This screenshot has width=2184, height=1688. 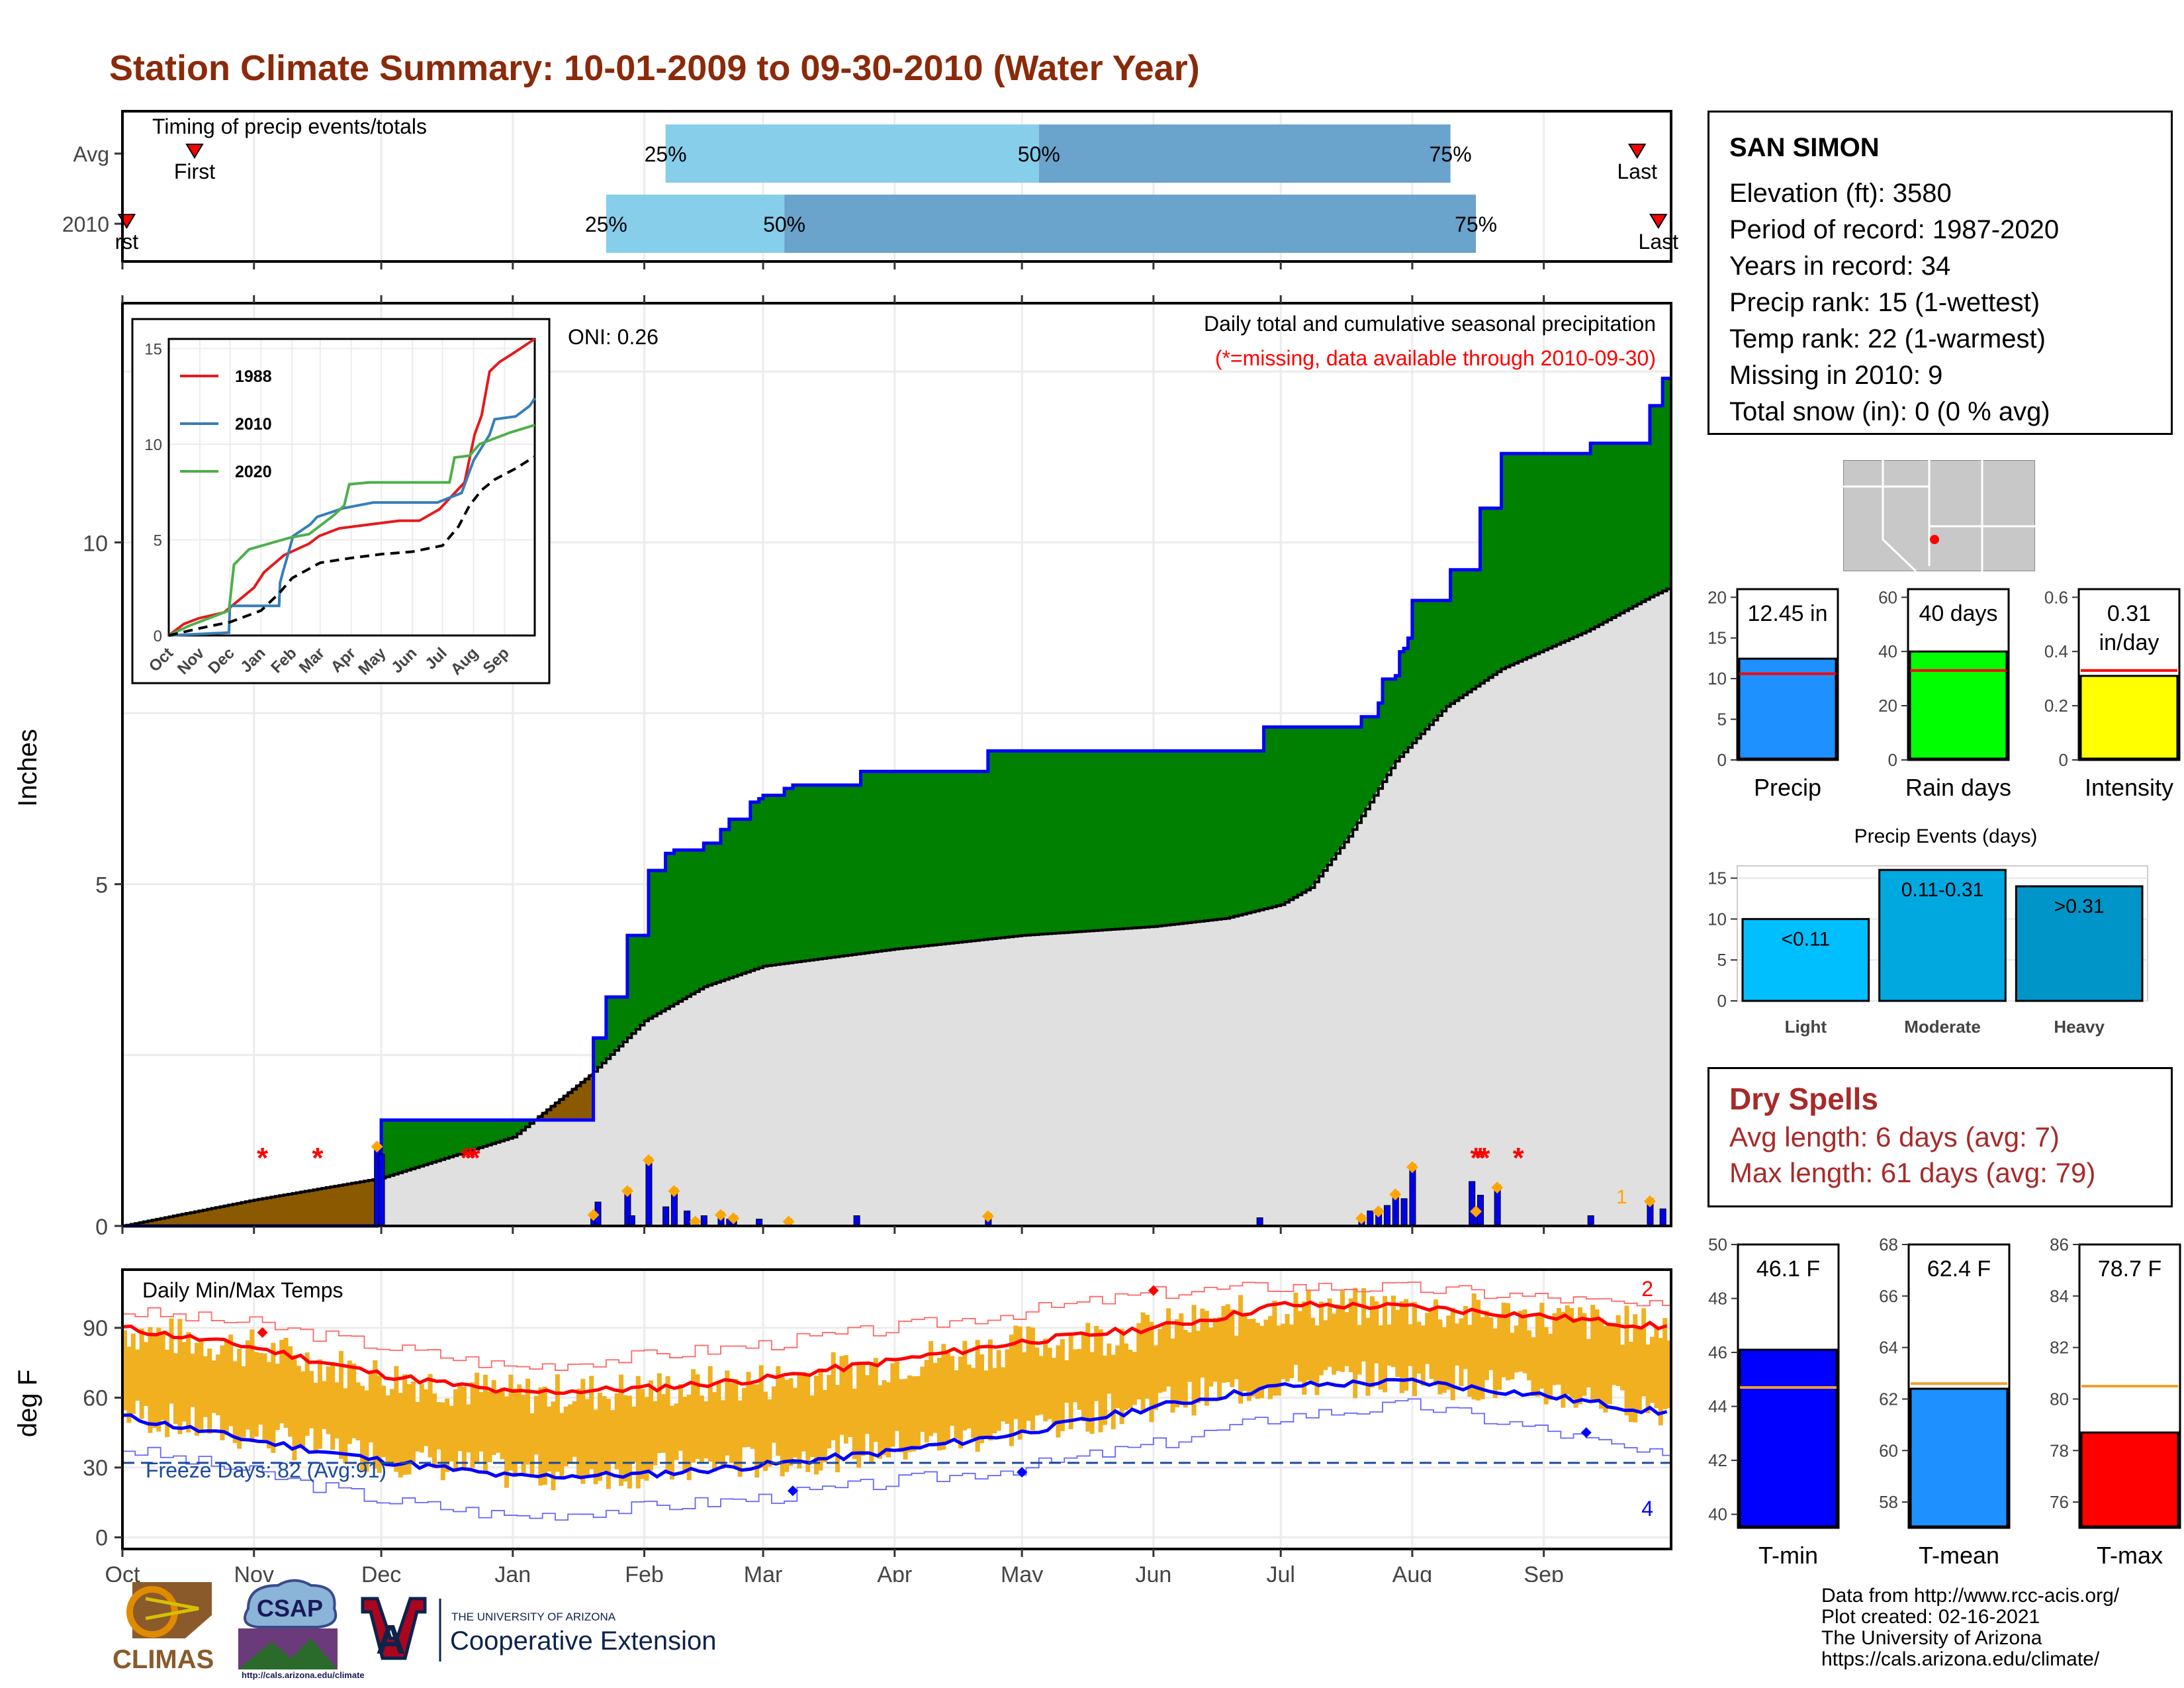 What do you see at coordinates (1892, 760) in the screenshot?
I see `summary-ytick-label-Rain days-0: 0` at bounding box center [1892, 760].